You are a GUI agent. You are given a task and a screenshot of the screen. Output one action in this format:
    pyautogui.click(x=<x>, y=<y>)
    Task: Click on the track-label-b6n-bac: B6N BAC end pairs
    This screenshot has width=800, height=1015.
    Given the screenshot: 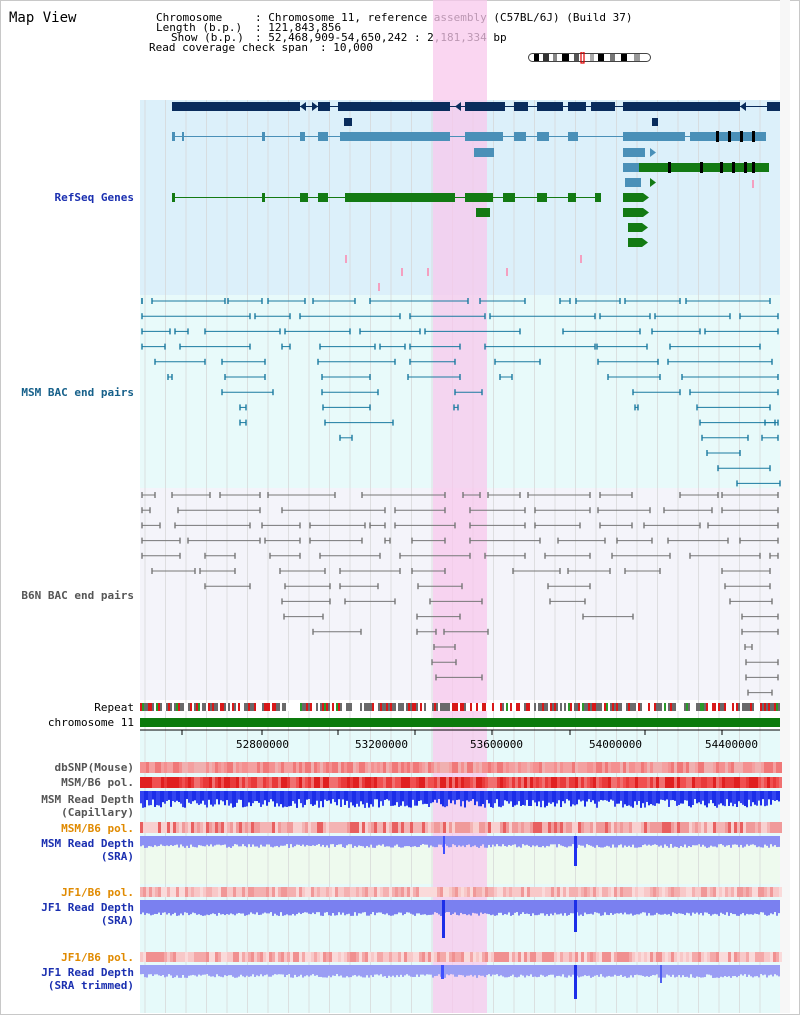 What is the action you would take?
    pyautogui.click(x=77, y=595)
    